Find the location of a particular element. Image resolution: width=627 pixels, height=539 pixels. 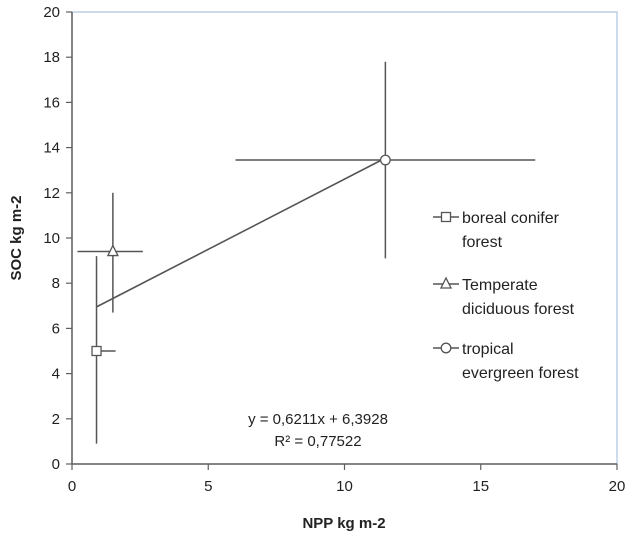

regression-annotation: y = 0,6211x + 6,3928 R² = 0,77522 is located at coordinates (318, 430).